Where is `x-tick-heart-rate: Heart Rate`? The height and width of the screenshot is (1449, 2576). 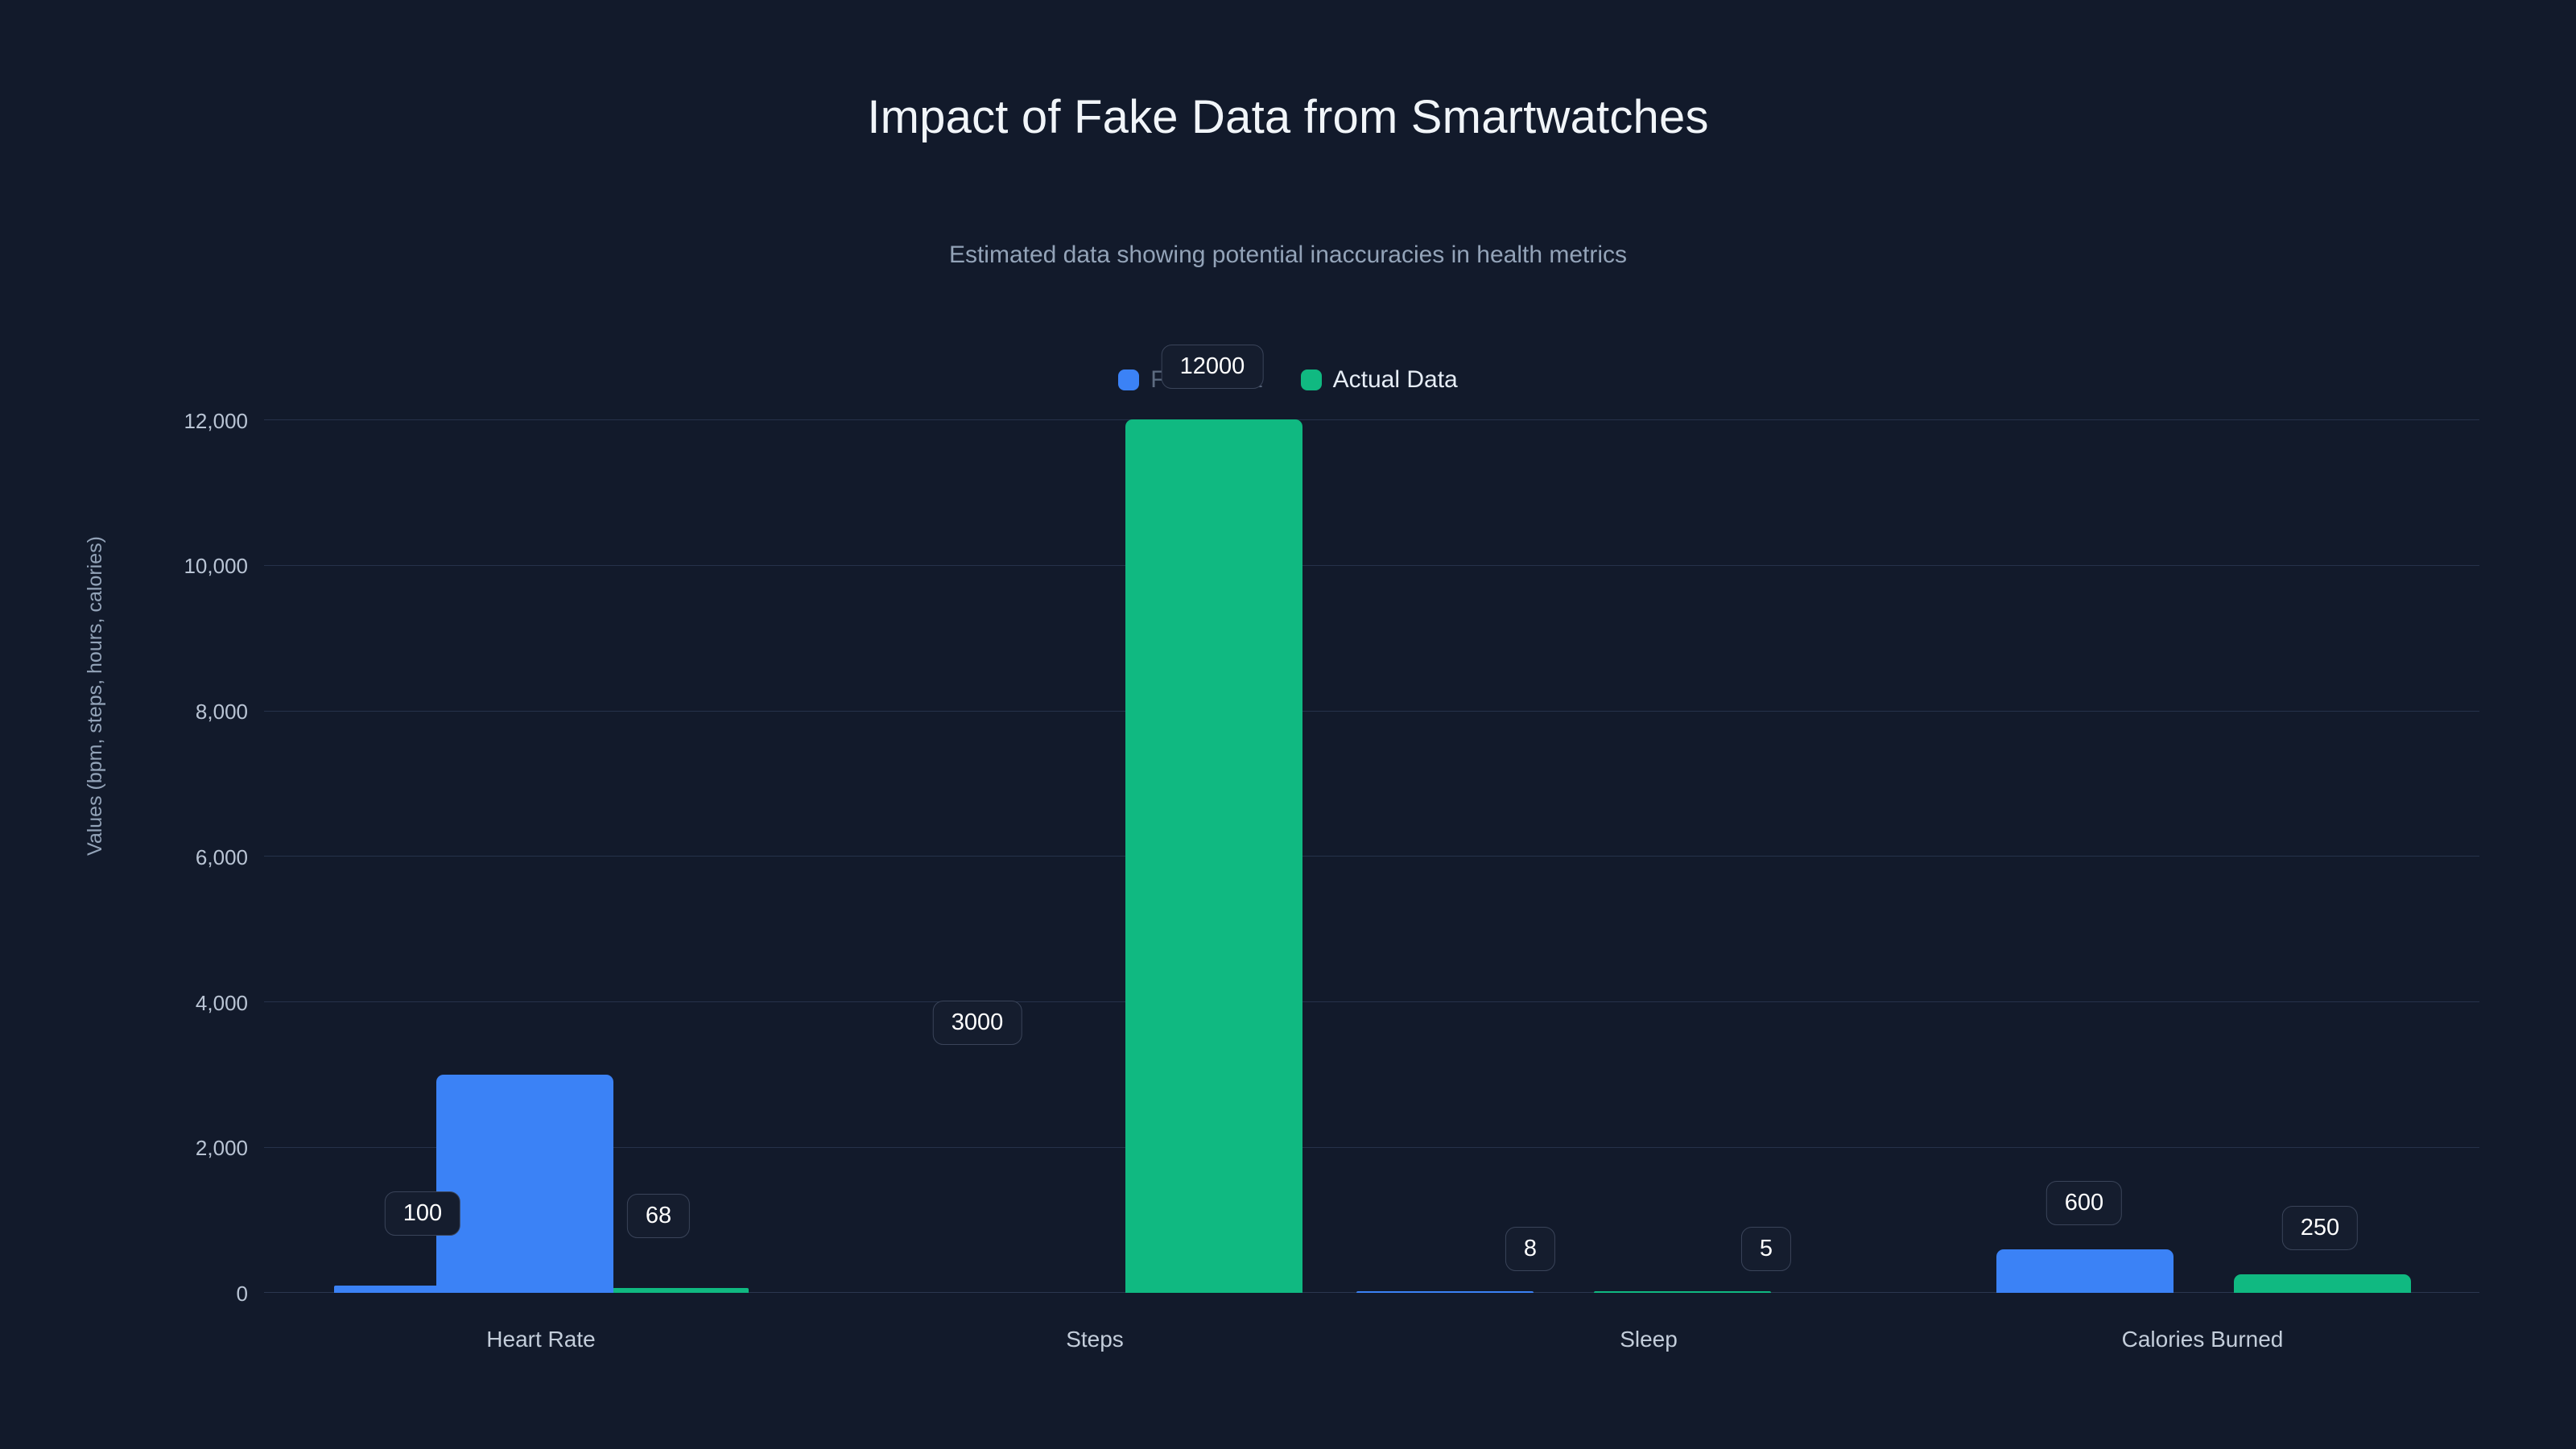
x-tick-heart-rate: Heart Rate is located at coordinates (541, 1339).